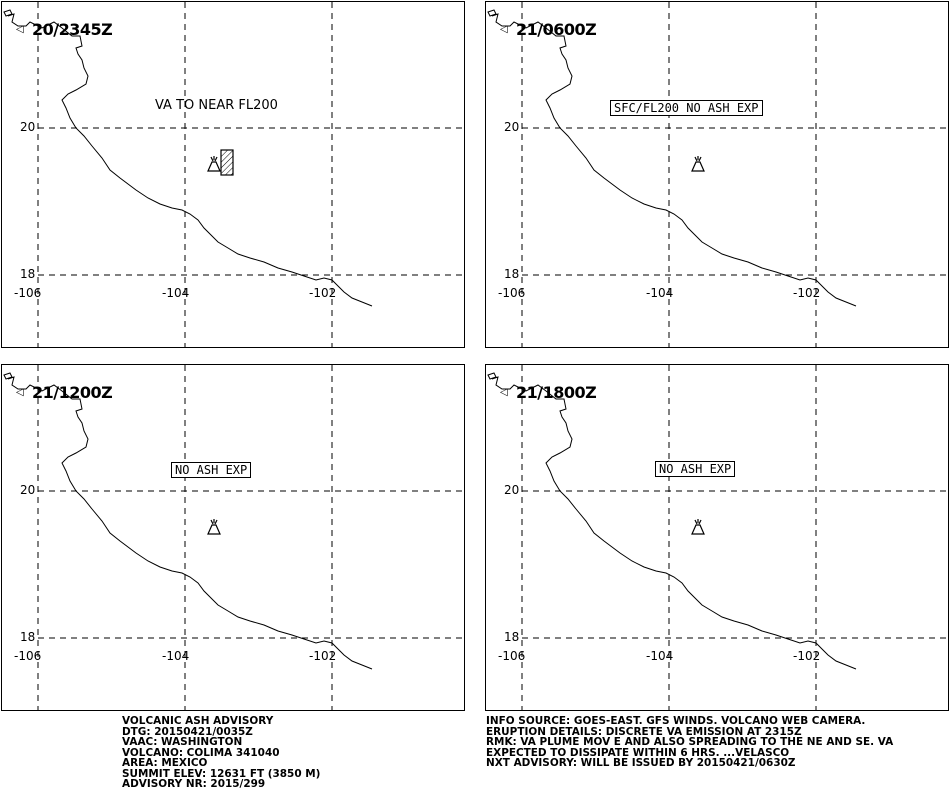  Describe the element at coordinates (201, 752) in the screenshot. I see `advisory-line: VOLCANO: COLIMA 341040` at that location.